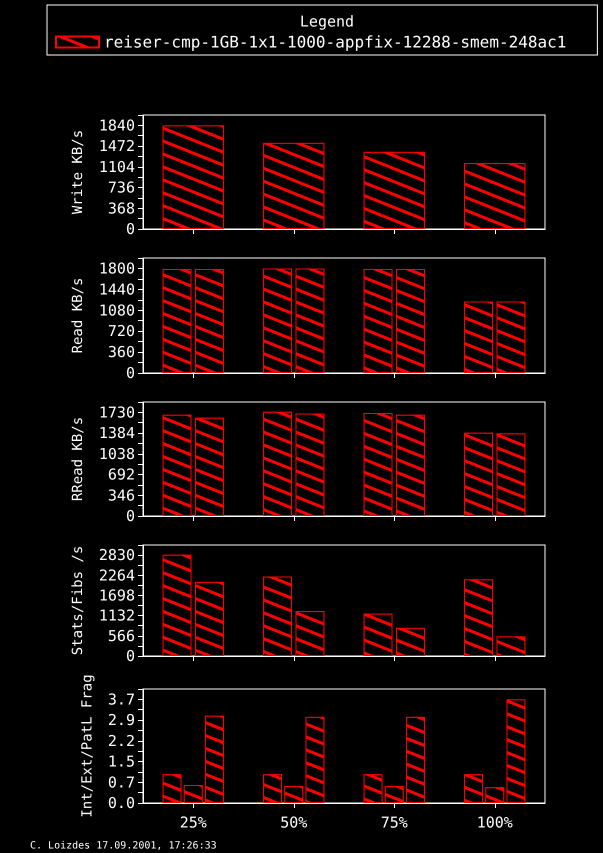 This screenshot has height=853, width=603. Describe the element at coordinates (121, 635) in the screenshot. I see `y-tick-label: 566` at that location.